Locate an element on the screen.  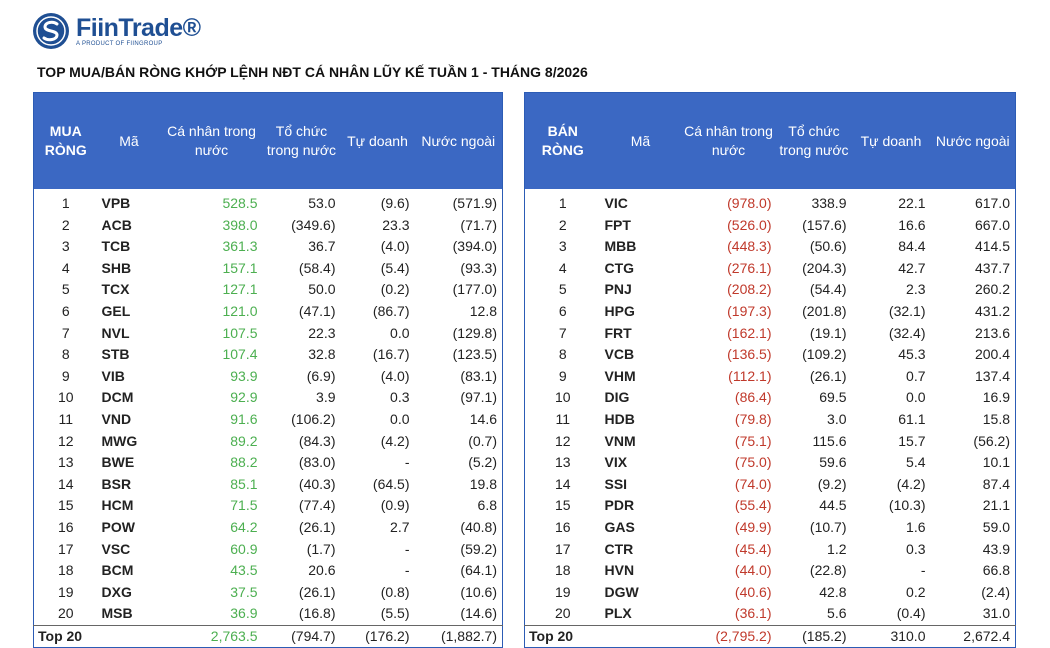
ticker-cell: PNJ is located at coordinates (618, 289).